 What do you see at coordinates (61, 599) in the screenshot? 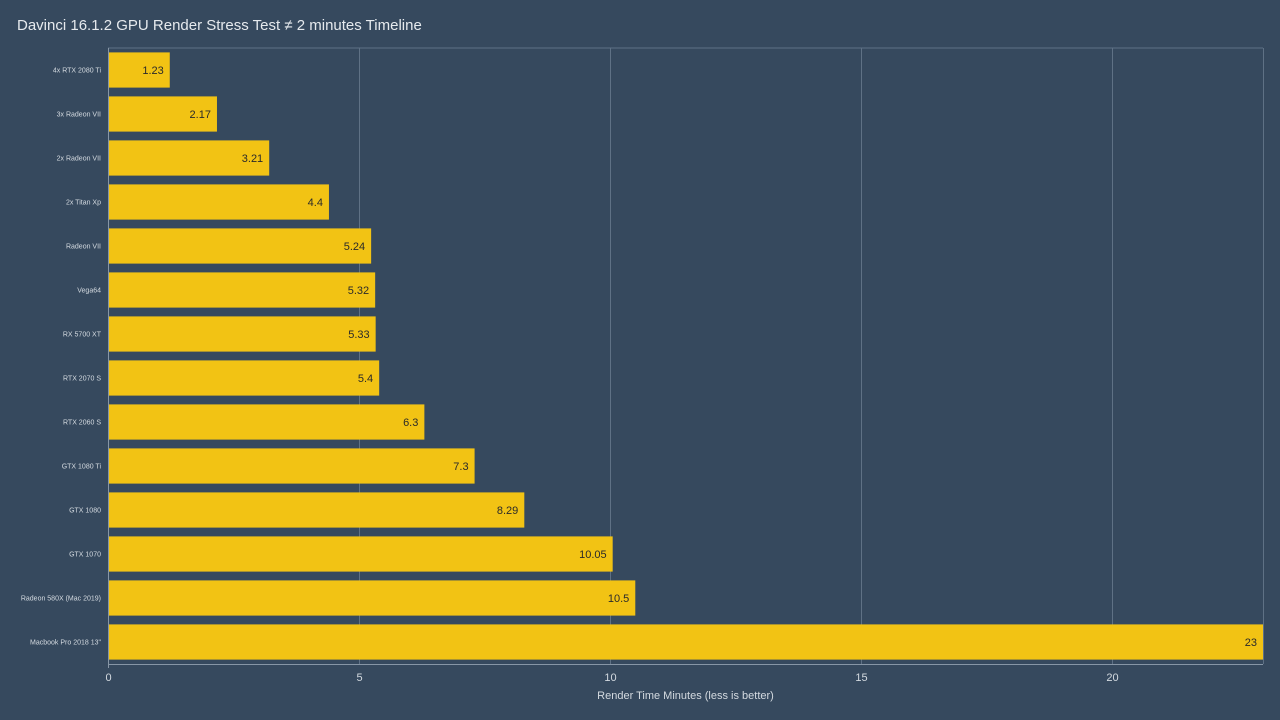
I see `category-label: Radeon 580X (Mac 2019)` at bounding box center [61, 599].